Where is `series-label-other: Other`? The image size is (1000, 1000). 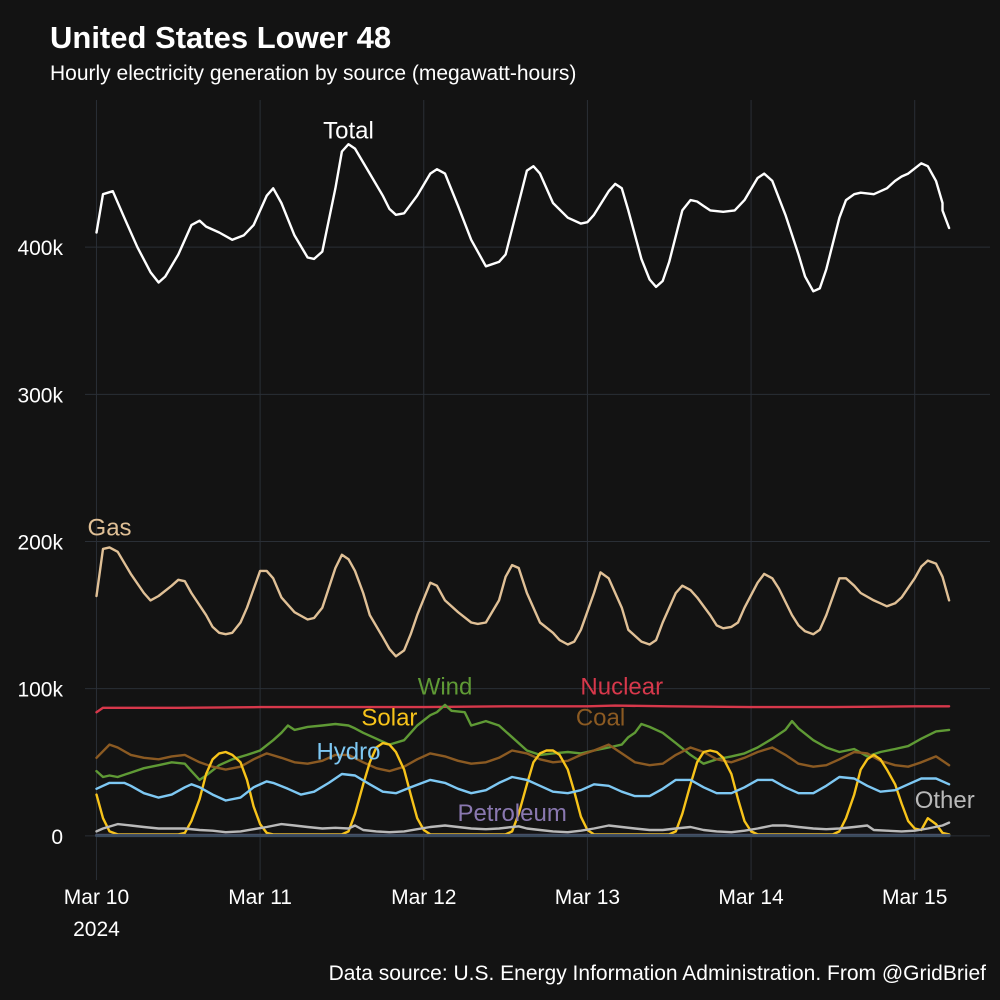 series-label-other: Other is located at coordinates (945, 800).